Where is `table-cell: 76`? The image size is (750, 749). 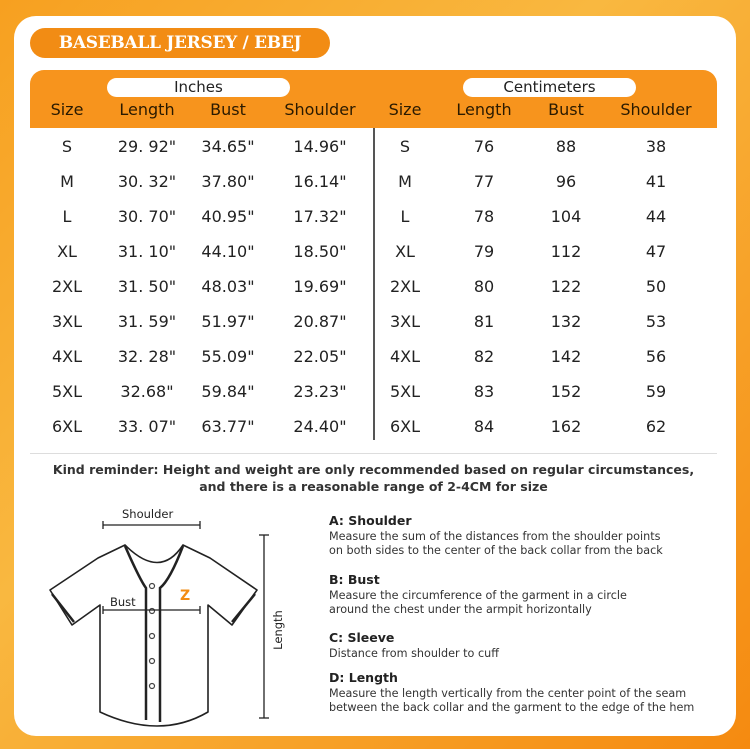
table-cell: 76 is located at coordinates (484, 146).